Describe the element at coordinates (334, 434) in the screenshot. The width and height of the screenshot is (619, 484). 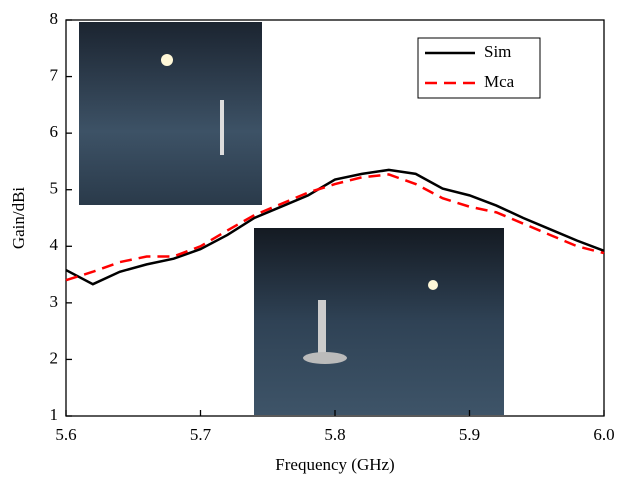
I see `x-tick-label: 5.8` at that location.